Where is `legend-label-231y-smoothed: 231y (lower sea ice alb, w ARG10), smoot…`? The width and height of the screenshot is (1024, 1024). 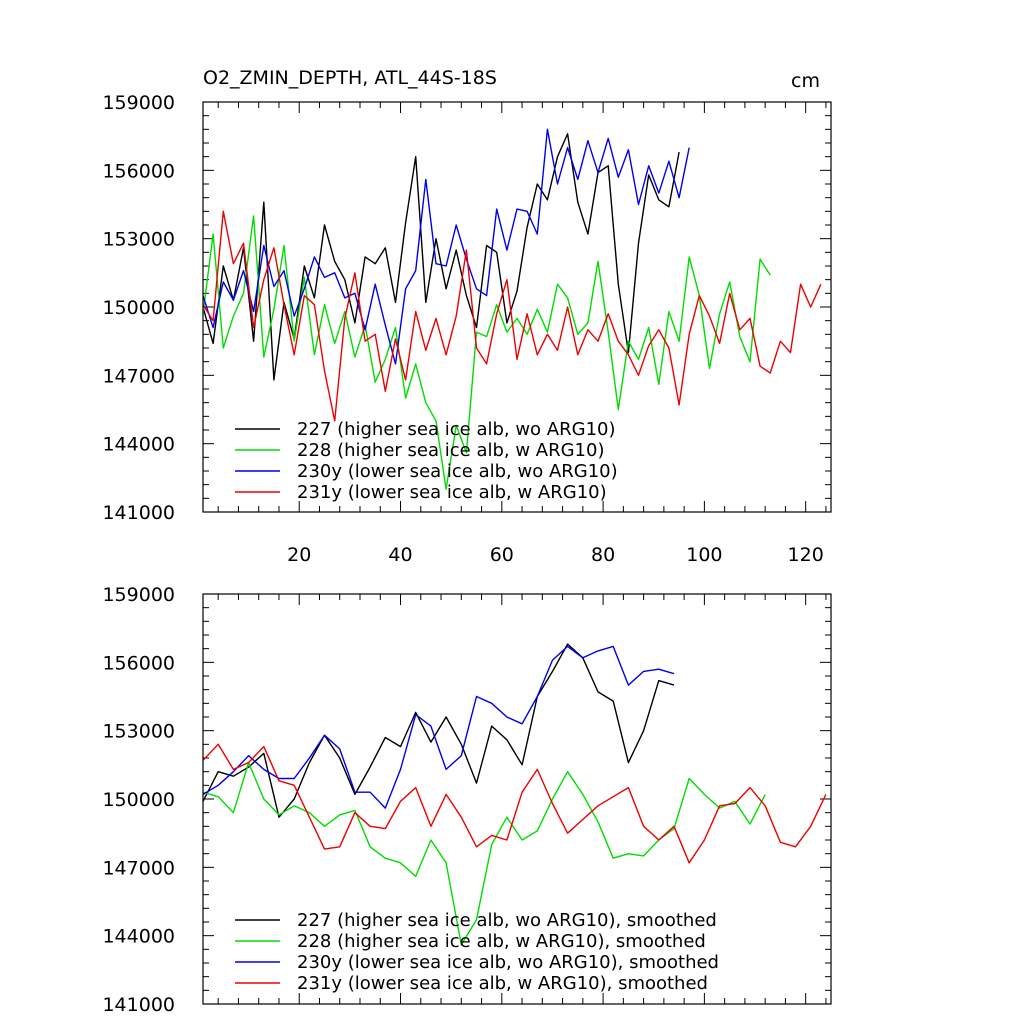
legend-label-231y-smoothed: 231y (lower sea ice alb, w ARG10), smoot… is located at coordinates (502, 983).